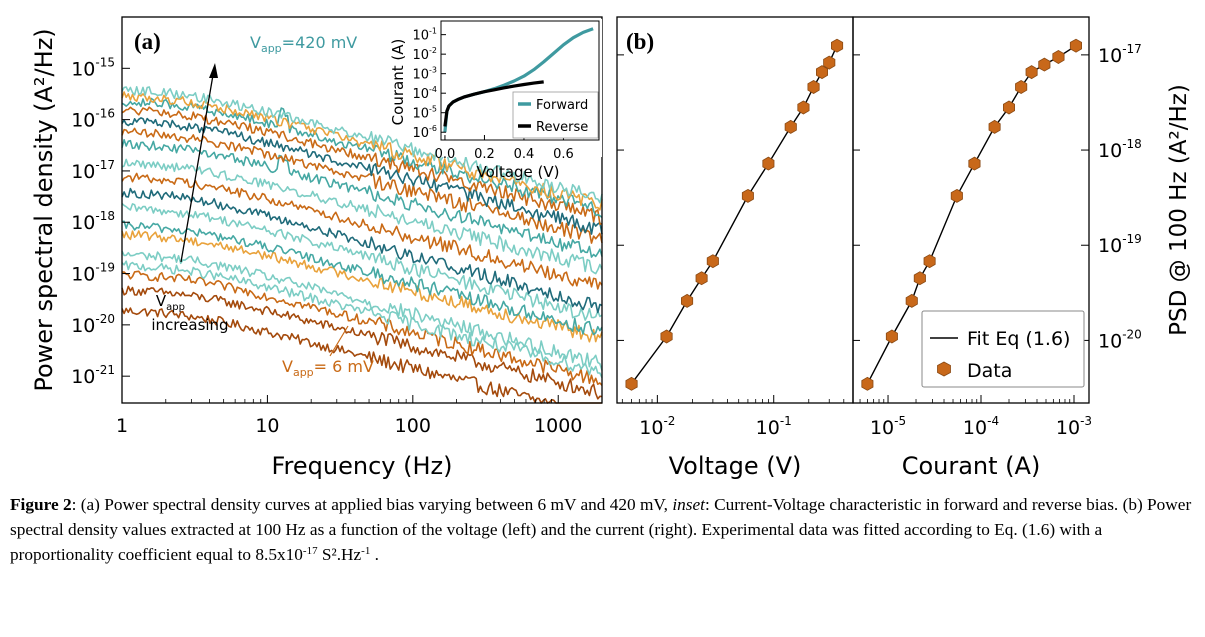 This screenshot has height=637, width=1205. I want to click on a-xtick-label: 1000, so click(558, 426).